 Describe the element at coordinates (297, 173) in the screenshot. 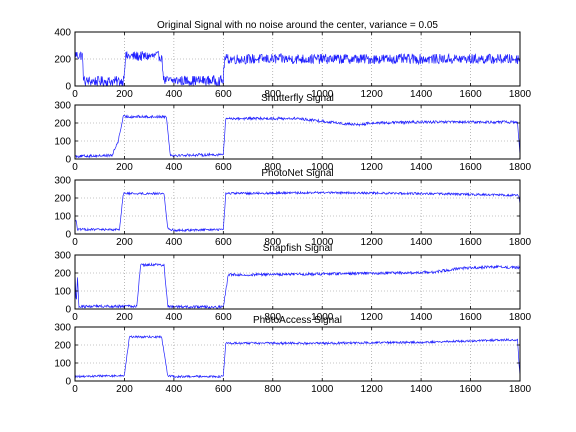

I see `subplot-title: PhotoNet Signal` at that location.